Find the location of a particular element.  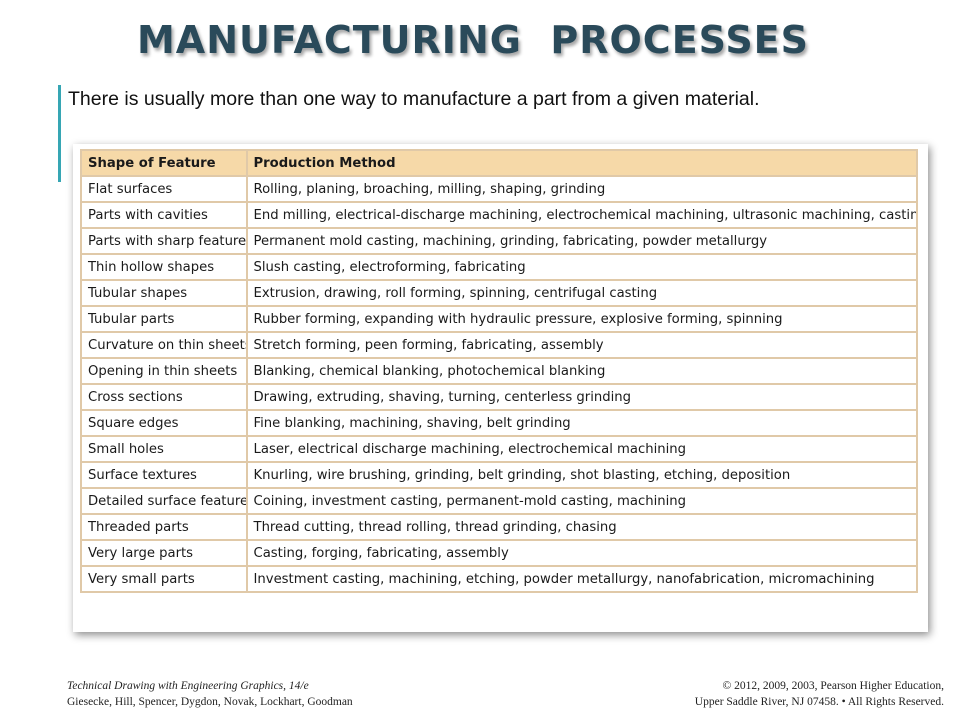

cell-shape-of-feature: Thin hollow shapes is located at coordinates (164, 267).